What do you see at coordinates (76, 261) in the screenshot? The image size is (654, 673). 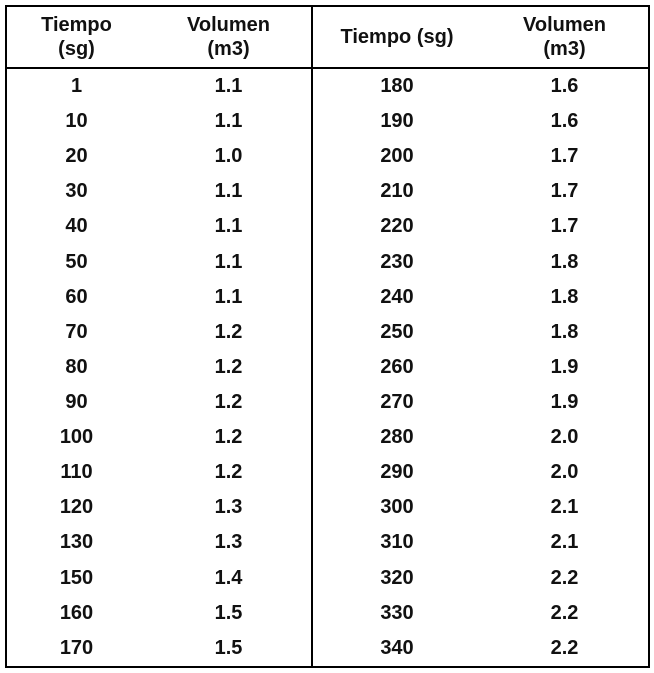 I see `table-cell: 50` at bounding box center [76, 261].